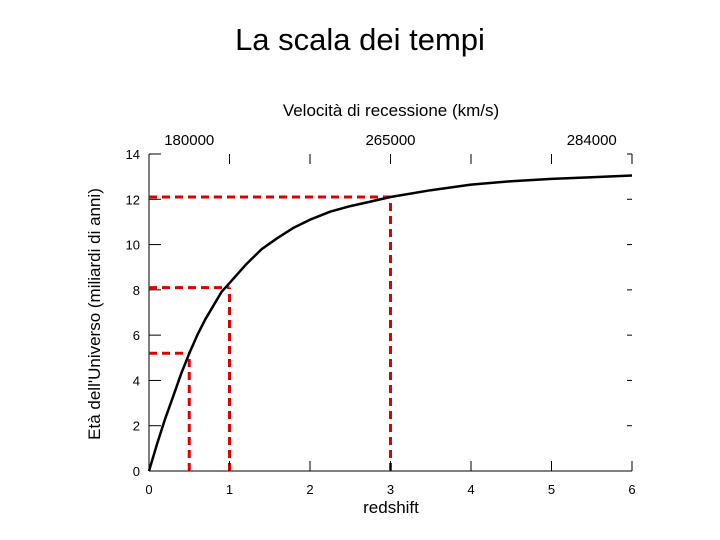 The width and height of the screenshot is (720, 540). What do you see at coordinates (391, 507) in the screenshot?
I see `x-axis-label: redshift` at bounding box center [391, 507].